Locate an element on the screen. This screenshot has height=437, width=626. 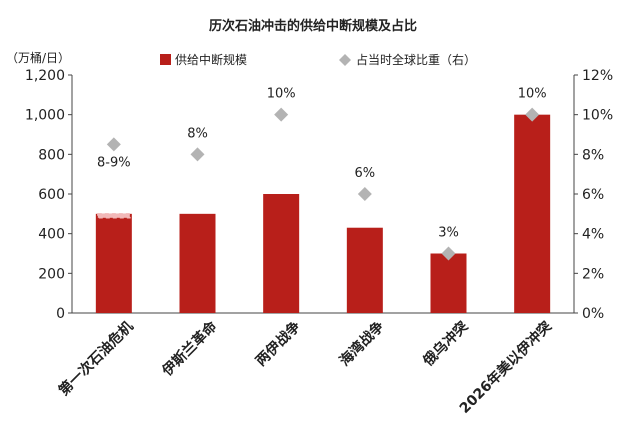
x-tick-label: 俄乌冲突 is located at coordinates (445, 344).